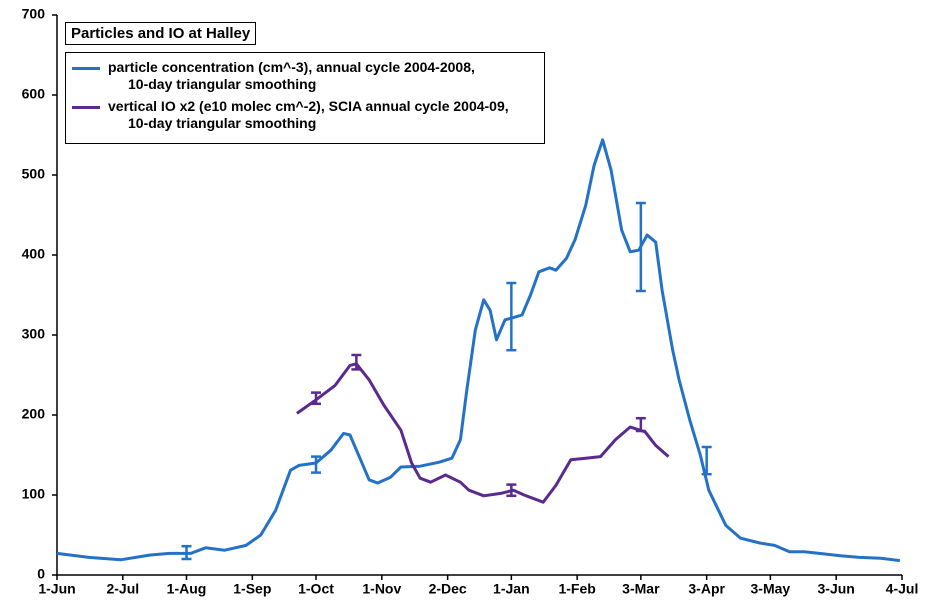  What do you see at coordinates (41, 574) in the screenshot?
I see `y-tick-label: 0` at bounding box center [41, 574].